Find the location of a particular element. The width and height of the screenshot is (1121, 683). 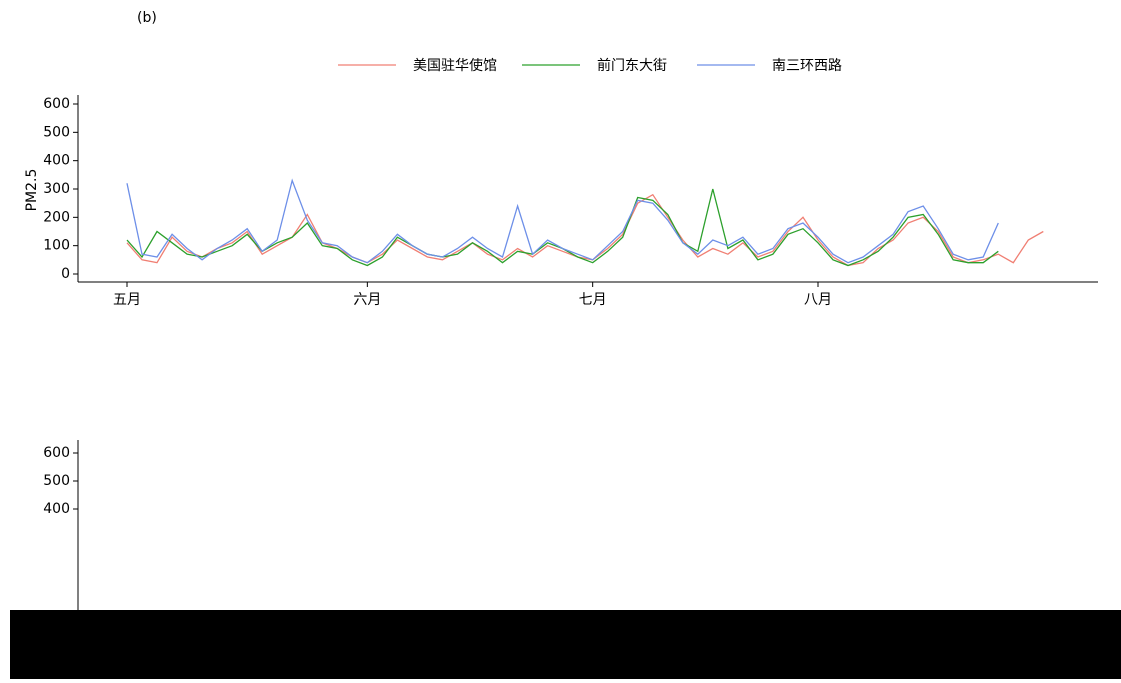

y-tick-label: 0 is located at coordinates (65, 274).